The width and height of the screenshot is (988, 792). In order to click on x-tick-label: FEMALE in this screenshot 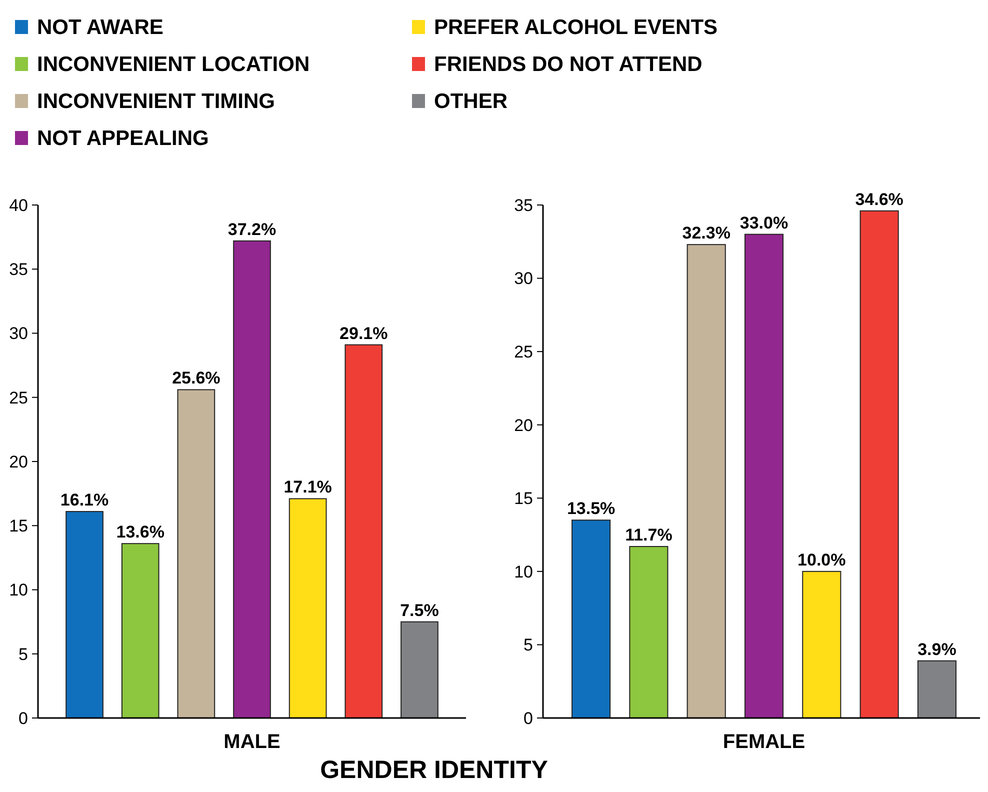, I will do `click(764, 742)`.